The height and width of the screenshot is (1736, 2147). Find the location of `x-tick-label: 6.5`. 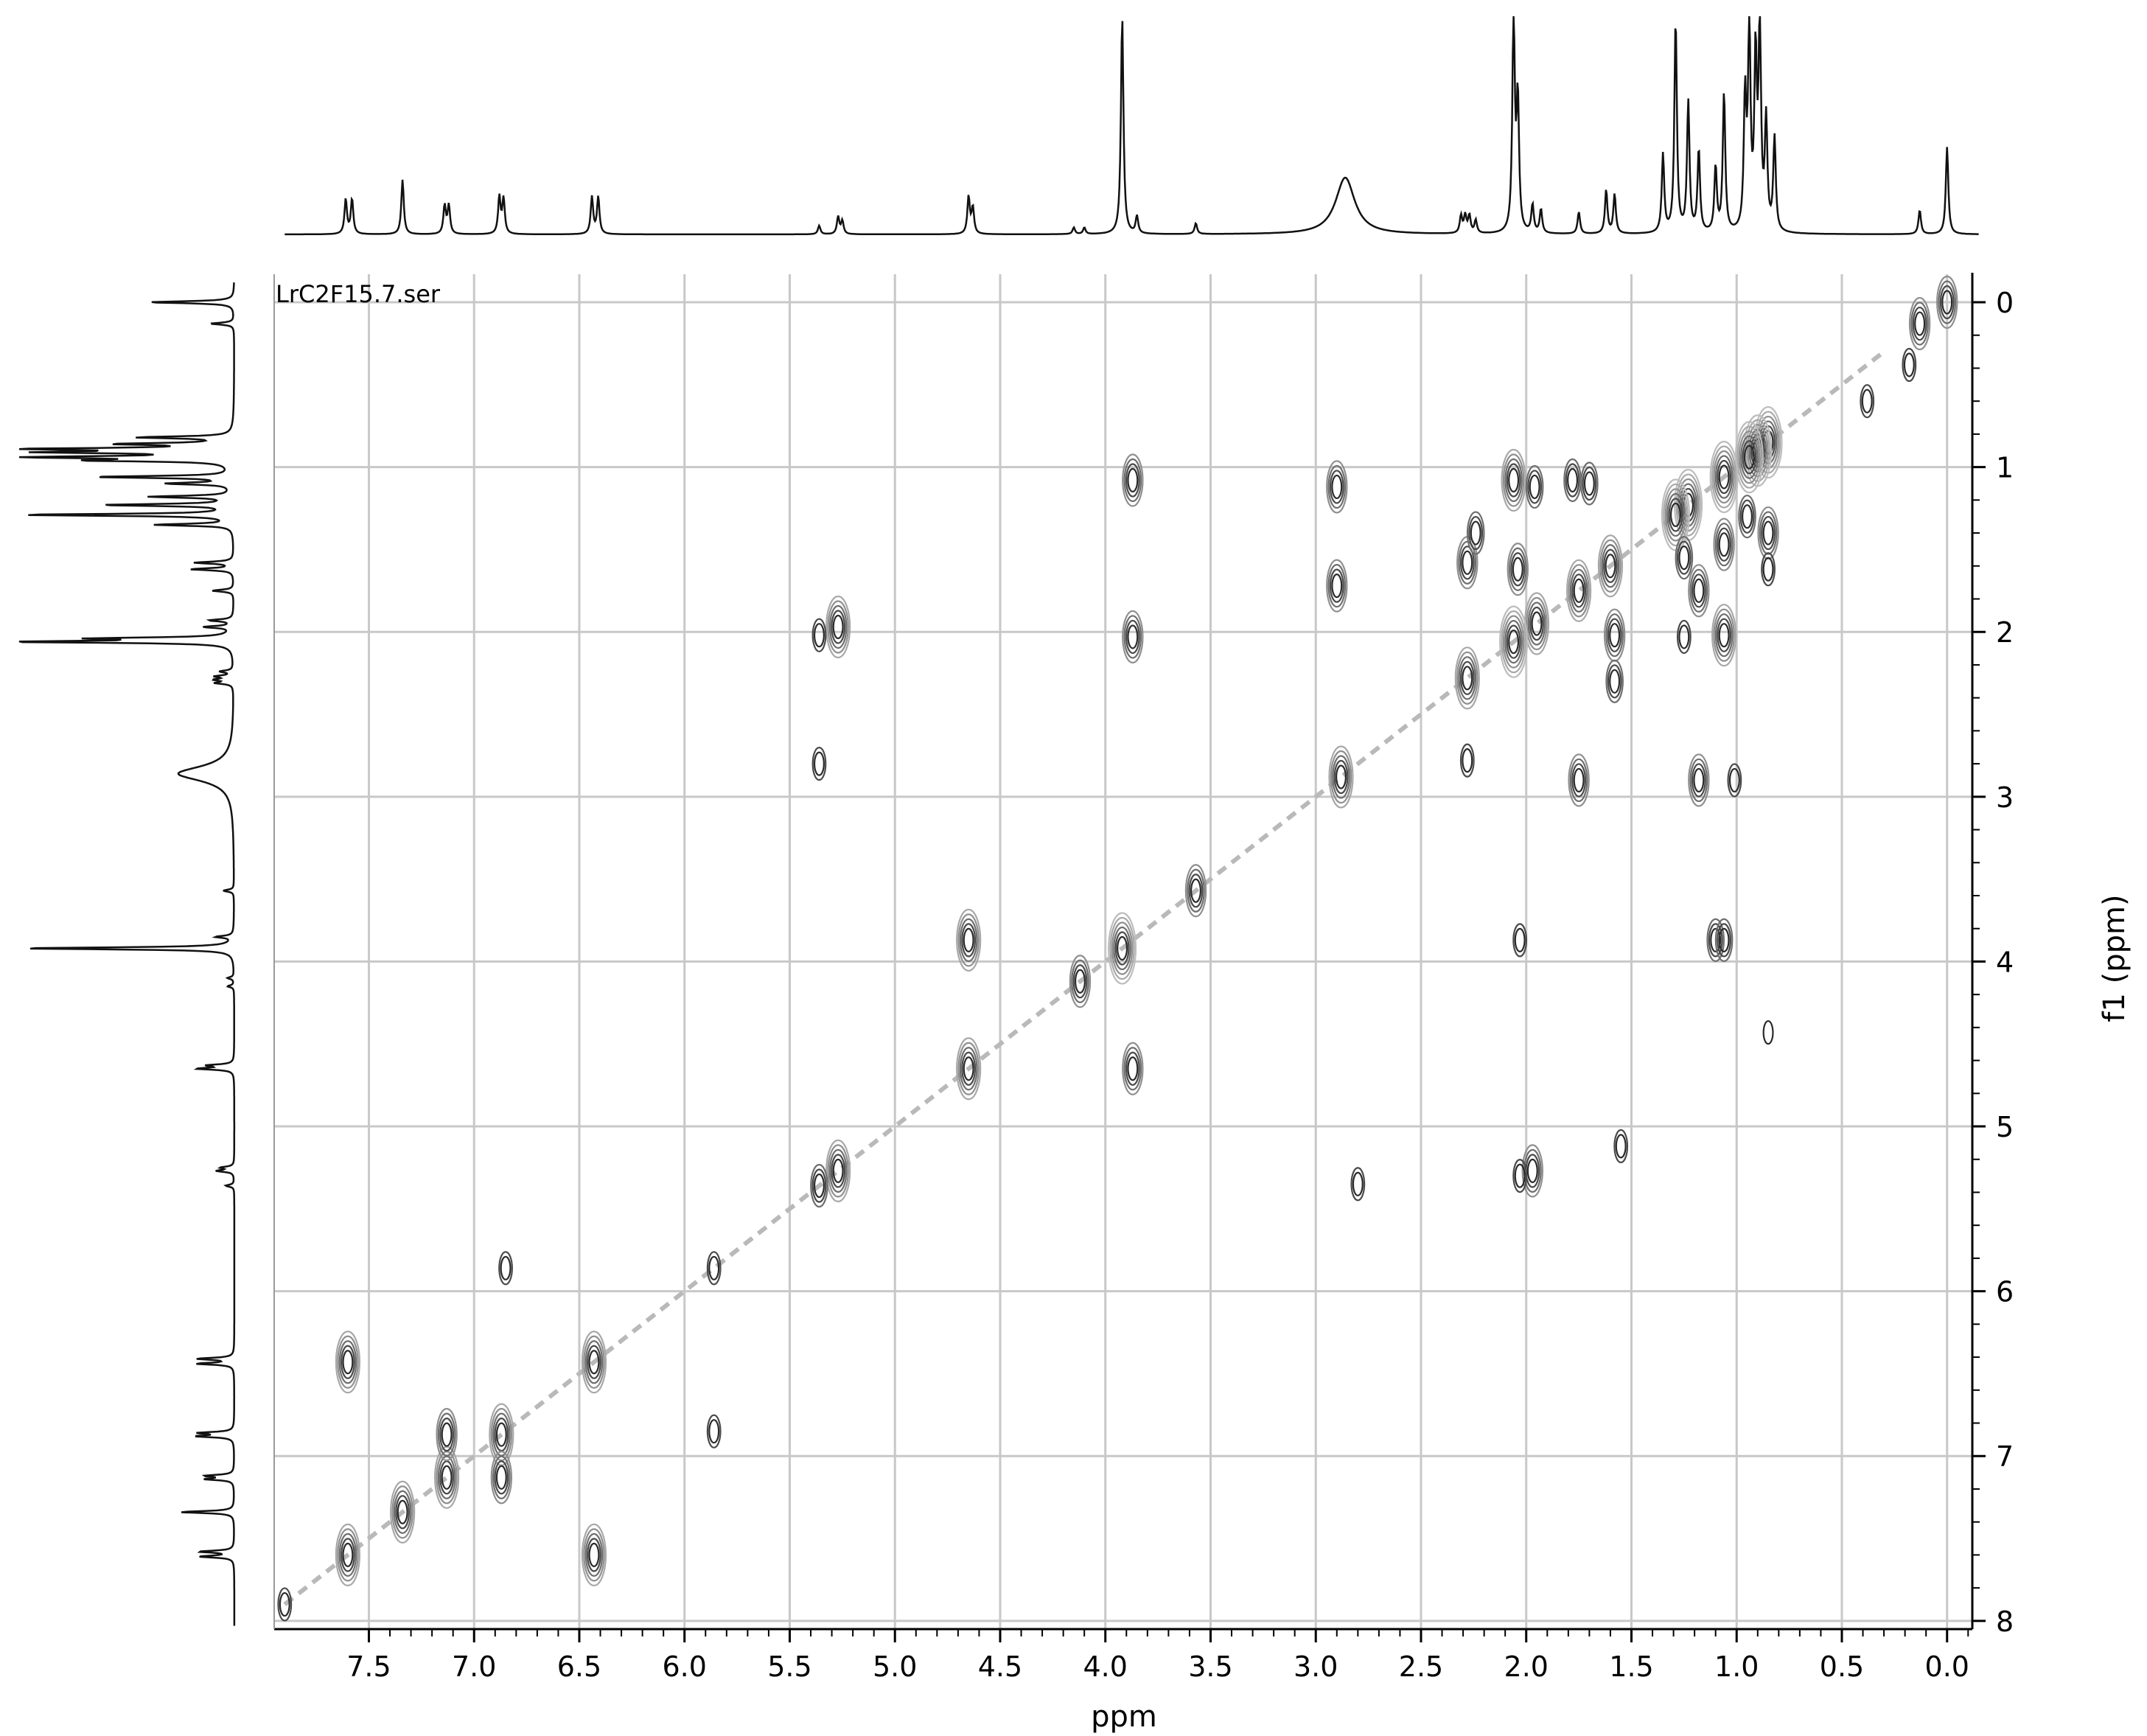

x-tick-label: 6.5 is located at coordinates (579, 1666).